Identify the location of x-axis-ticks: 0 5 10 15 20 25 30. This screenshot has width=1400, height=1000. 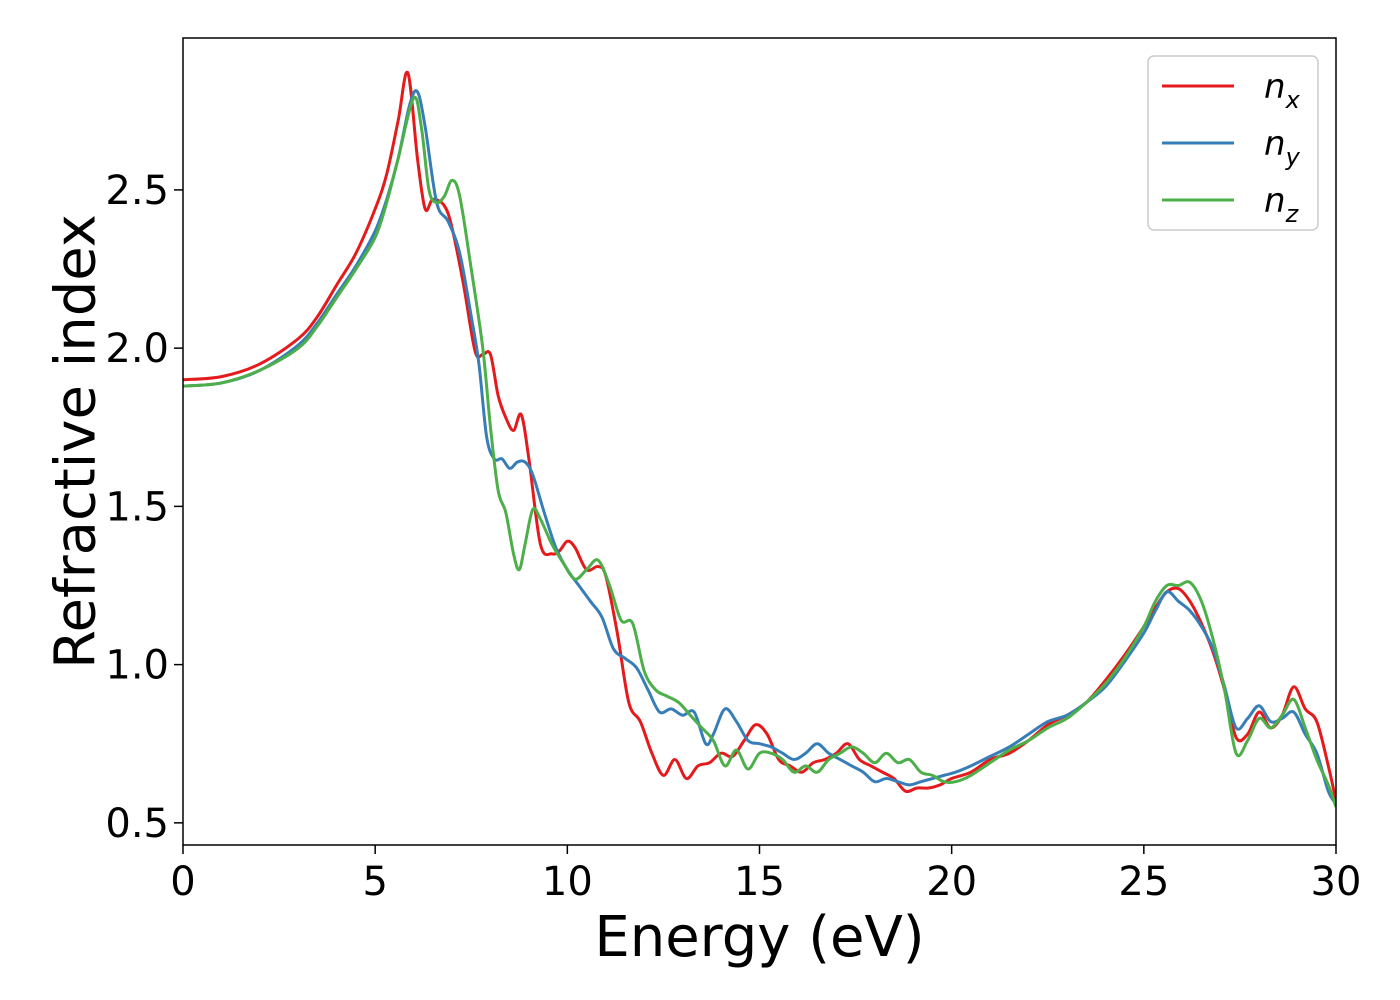
(765, 875).